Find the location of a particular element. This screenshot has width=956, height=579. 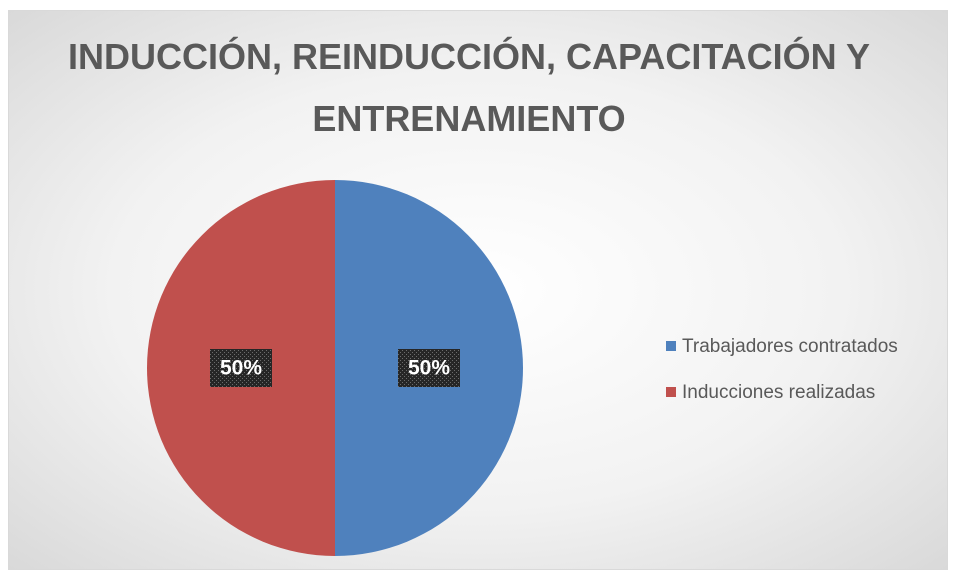

legend-label: Inducciones realizadas is located at coordinates (778, 392).